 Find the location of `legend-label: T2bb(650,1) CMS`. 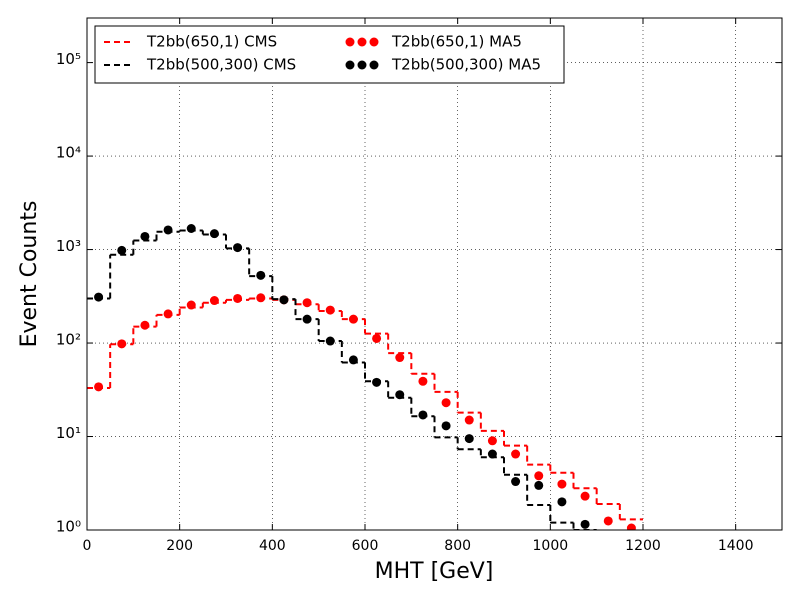

legend-label: T2bb(650,1) CMS is located at coordinates (211, 42).